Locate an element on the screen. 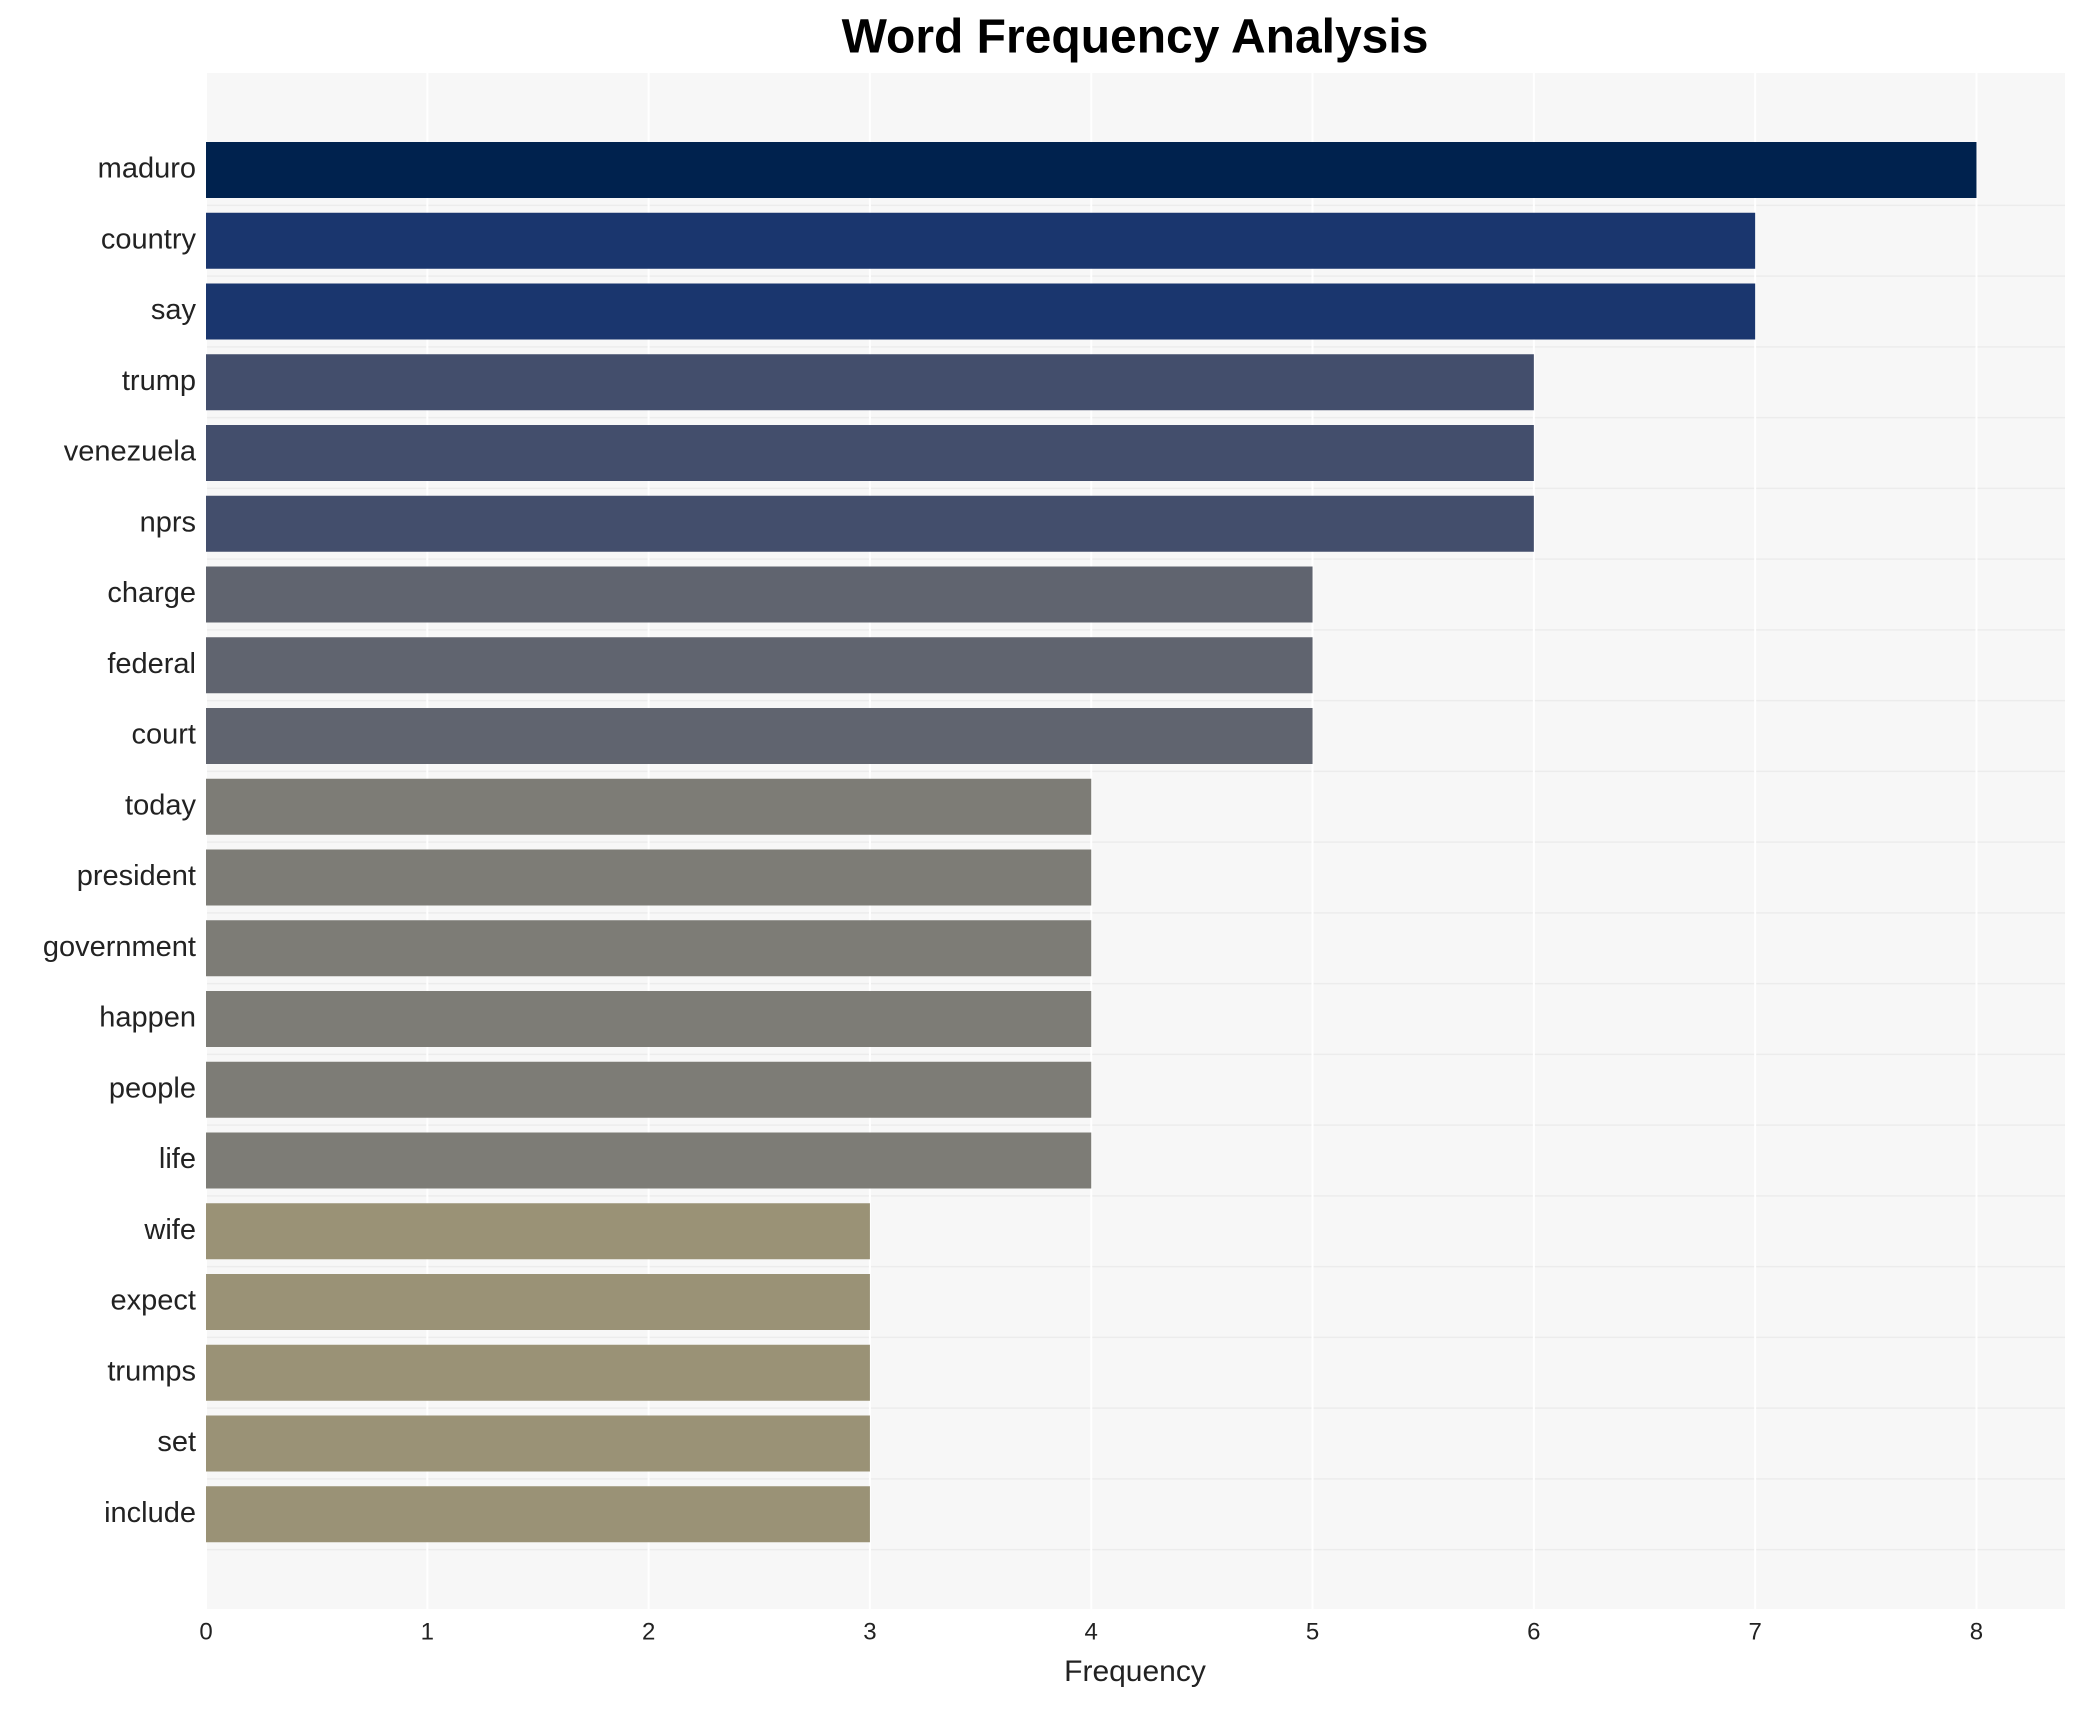 Image resolution: width=2085 pixels, height=1710 pixels. y-tick-label: trump is located at coordinates (159, 381).